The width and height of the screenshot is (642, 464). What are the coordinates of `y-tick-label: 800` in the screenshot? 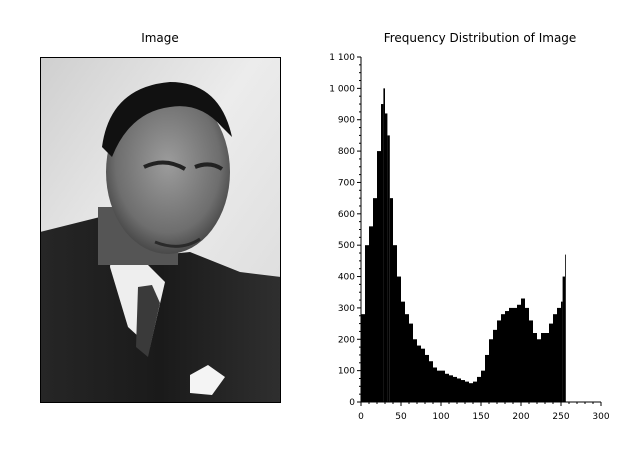 It's located at (346, 152).